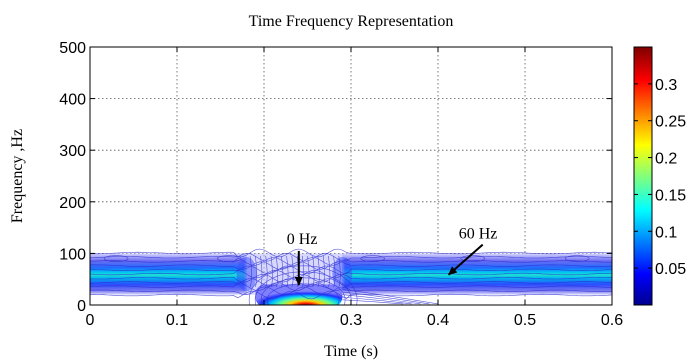  What do you see at coordinates (351, 320) in the screenshot?
I see `x-tick-label: 0.3` at bounding box center [351, 320].